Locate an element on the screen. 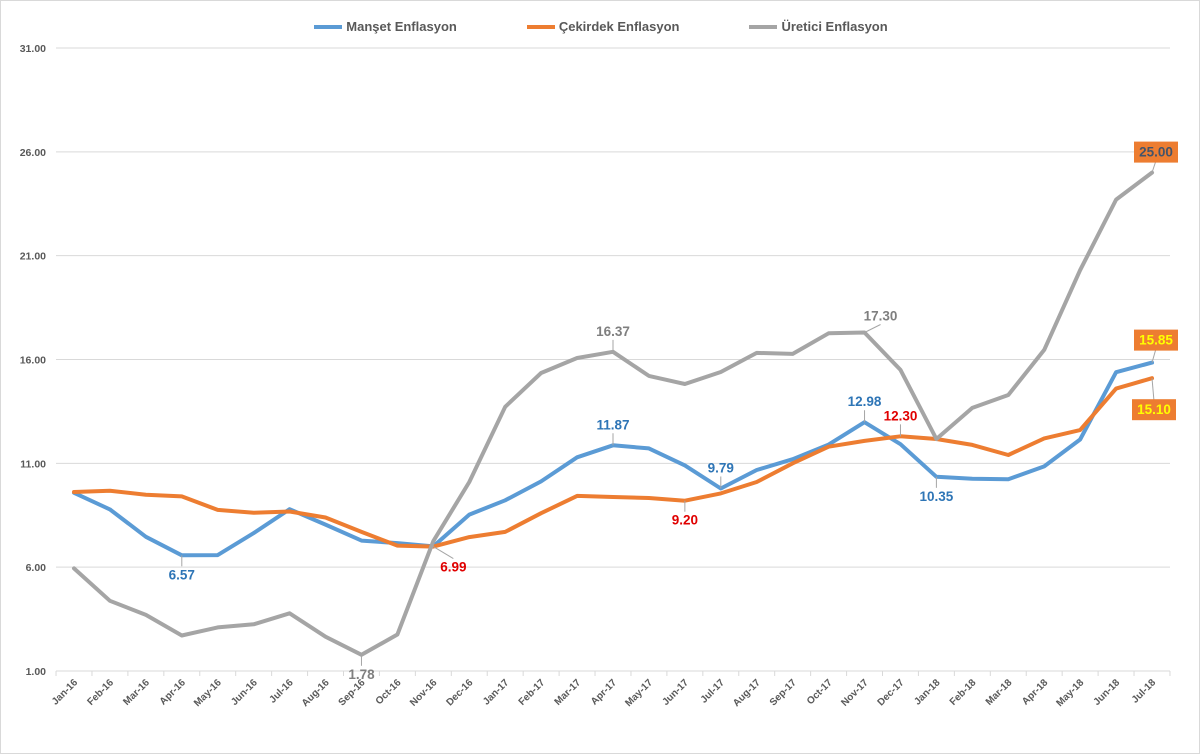  x-tick-label: Feb-17 is located at coordinates (532, 692).